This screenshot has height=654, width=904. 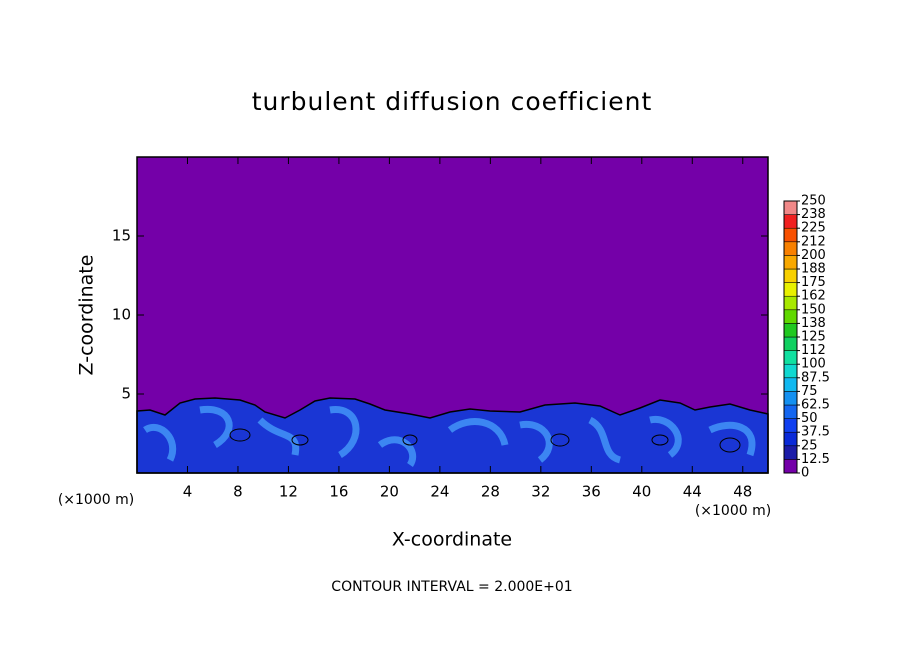 I want to click on colorbar-label: 212, so click(x=813, y=241).